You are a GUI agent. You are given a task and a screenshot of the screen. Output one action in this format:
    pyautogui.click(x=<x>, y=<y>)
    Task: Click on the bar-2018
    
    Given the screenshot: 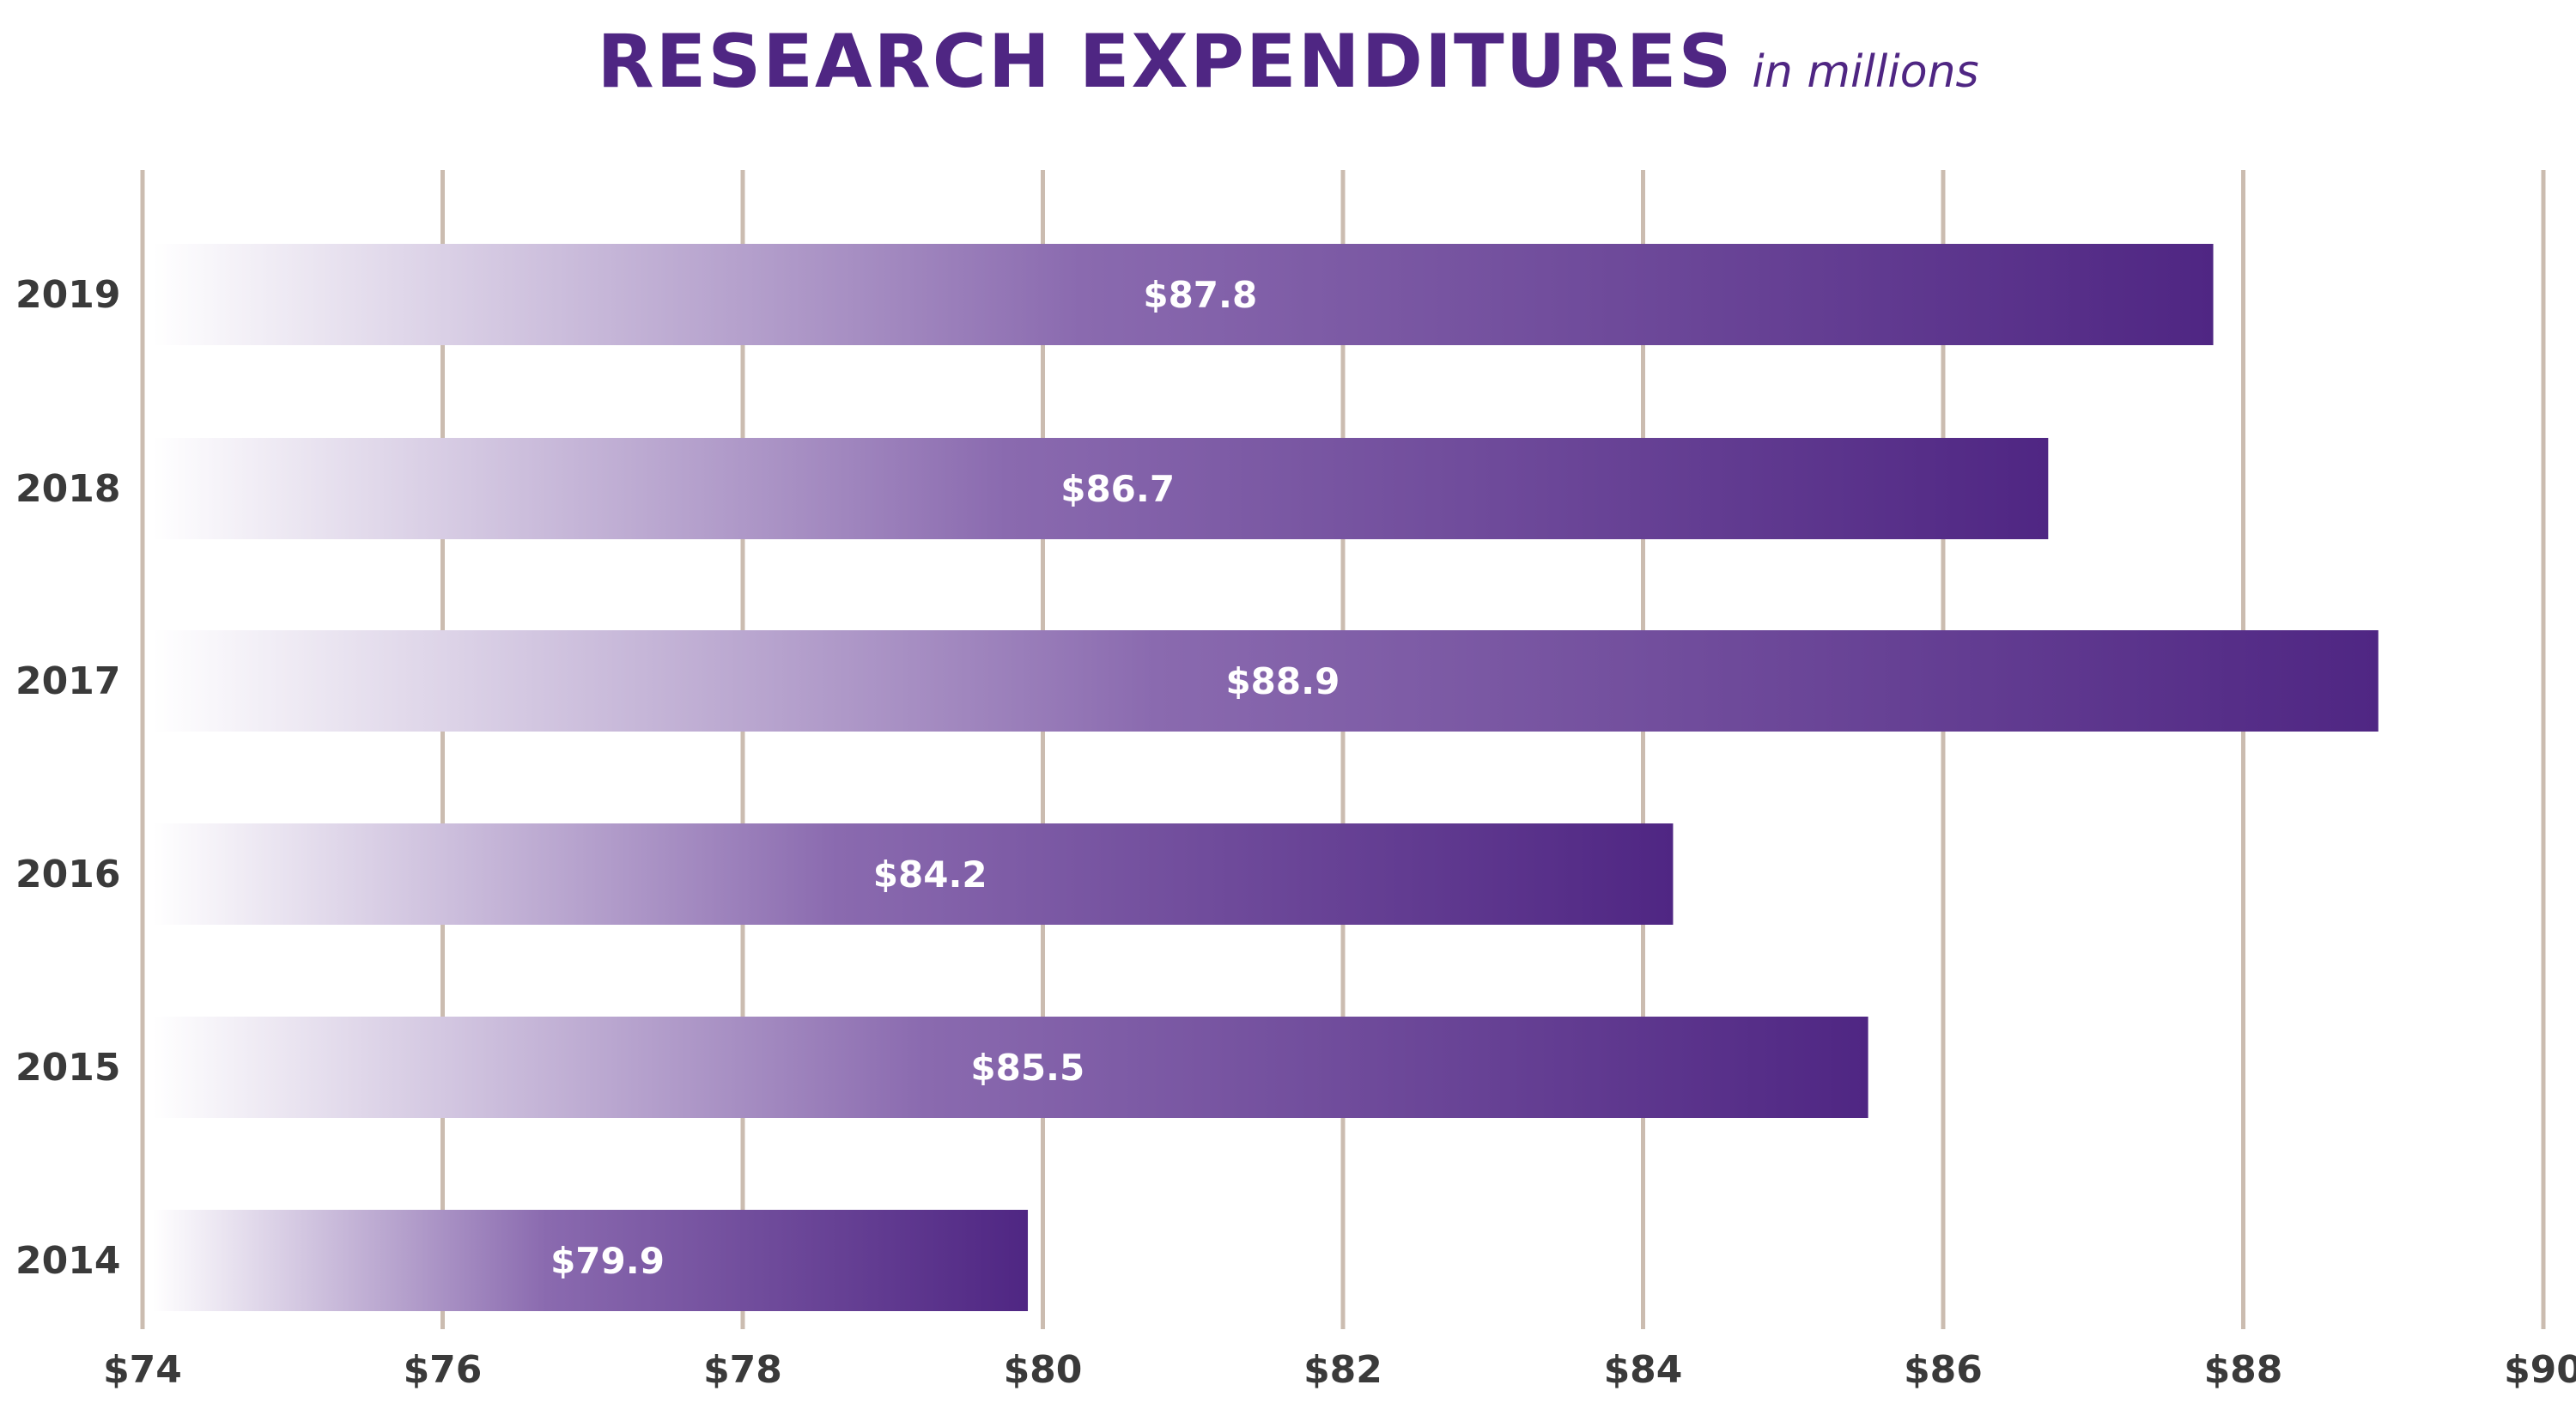 What is the action you would take?
    pyautogui.click(x=1101, y=488)
    